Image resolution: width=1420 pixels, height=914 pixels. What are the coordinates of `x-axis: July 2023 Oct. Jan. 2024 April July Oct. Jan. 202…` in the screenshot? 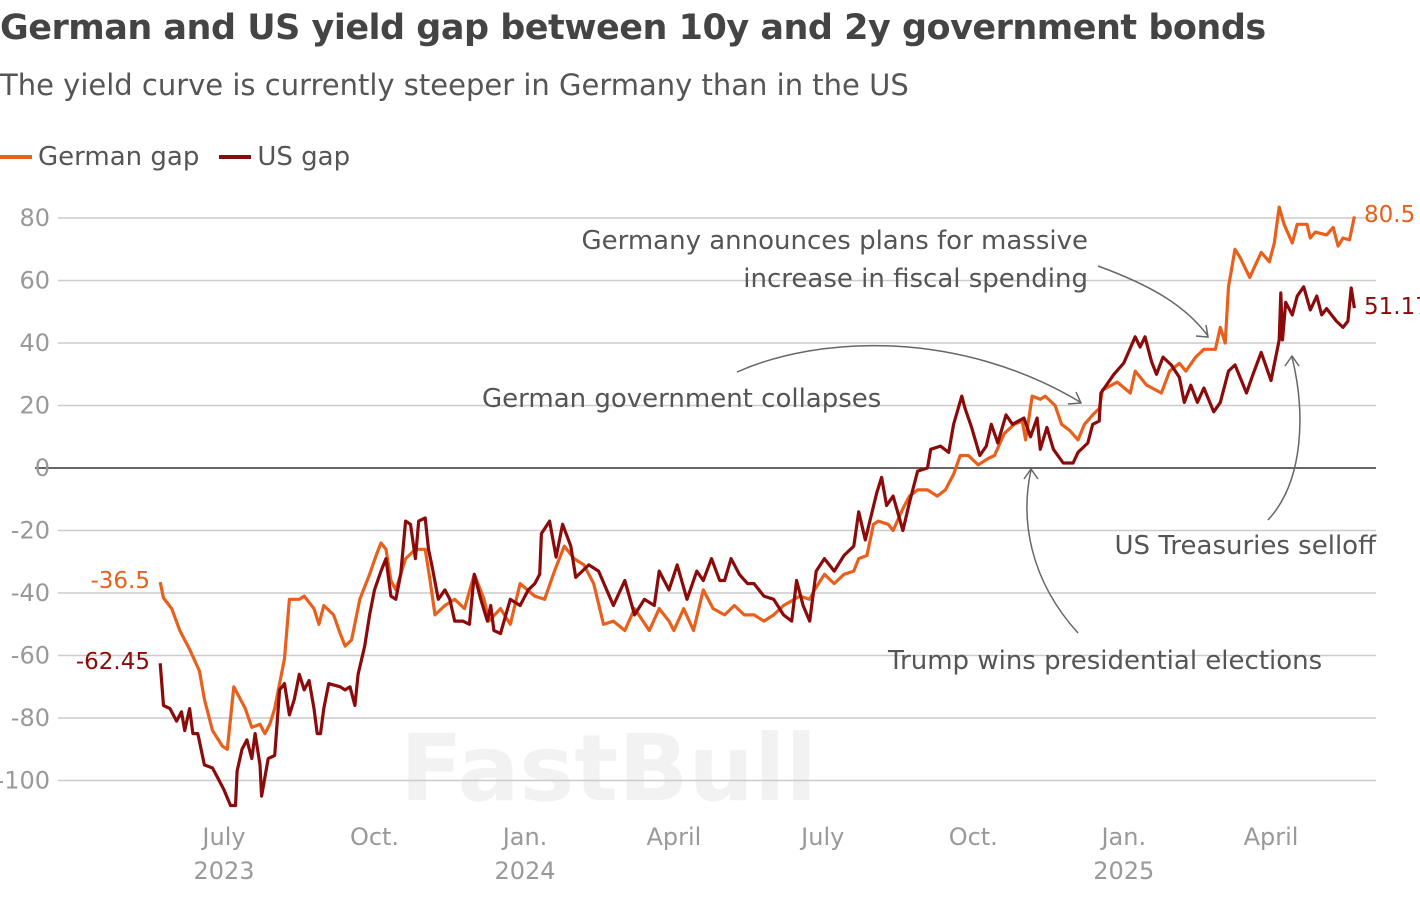 It's located at (745, 854).